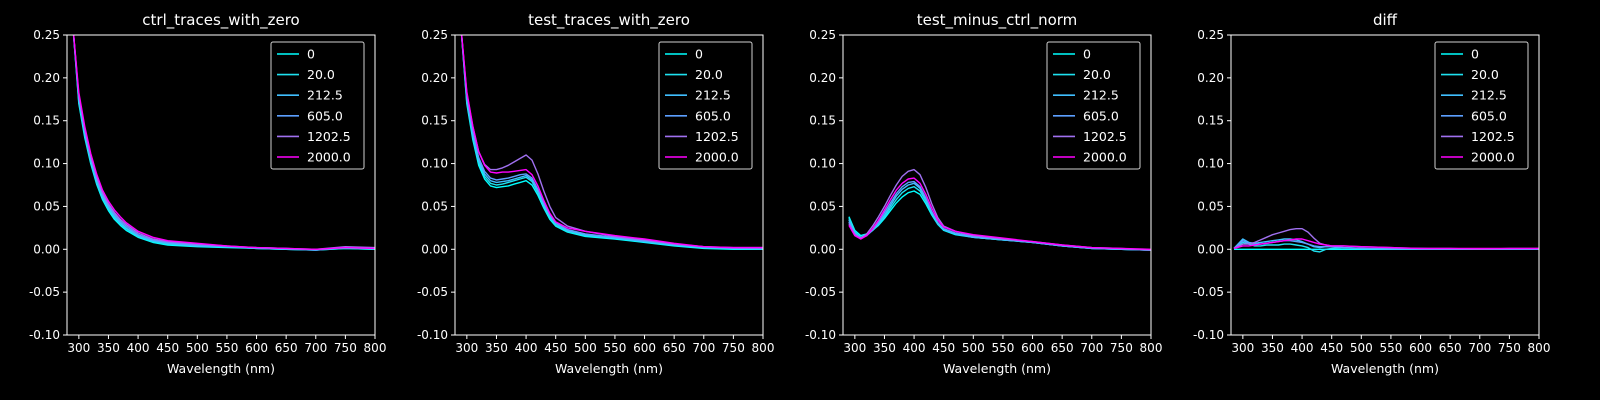 This screenshot has height=400, width=1600. Describe the element at coordinates (496, 348) in the screenshot. I see `x-tick-label: 350` at that location.